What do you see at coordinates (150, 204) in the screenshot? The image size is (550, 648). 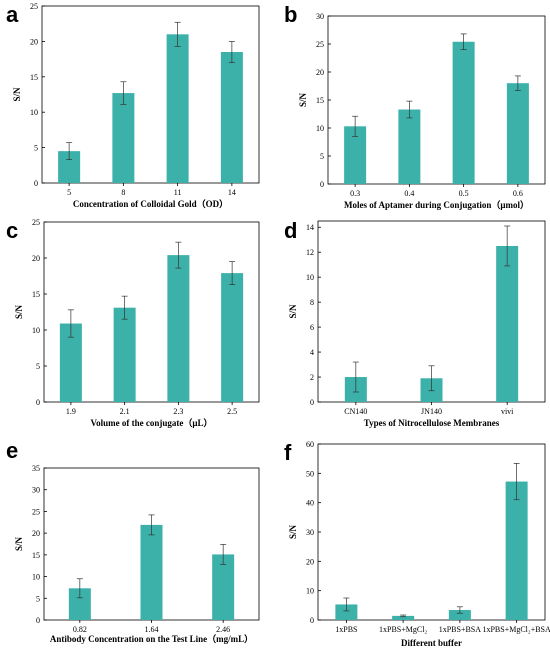 I see `x-axis-label: Concentration of Colloidal Gold（OD）` at bounding box center [150, 204].